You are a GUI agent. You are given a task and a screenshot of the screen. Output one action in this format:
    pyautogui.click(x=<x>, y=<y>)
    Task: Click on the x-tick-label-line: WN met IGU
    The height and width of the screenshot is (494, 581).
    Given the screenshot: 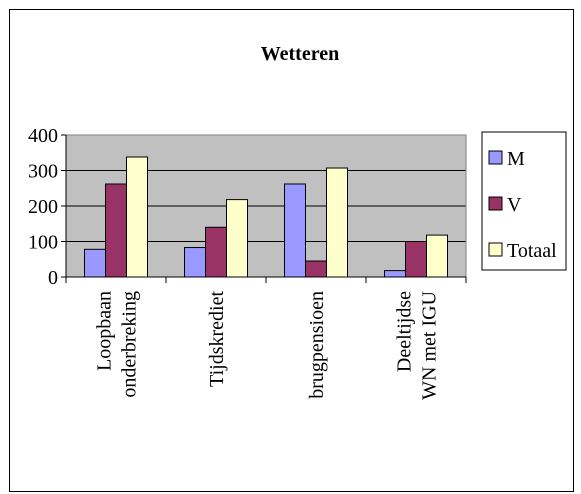 What is the action you would take?
    pyautogui.click(x=430, y=344)
    